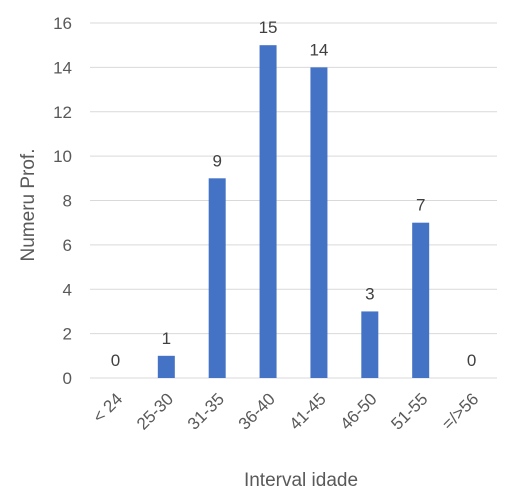  I want to click on y-axis-ticks: 0 2 4 6 8 10 12 14 16, so click(62, 201).